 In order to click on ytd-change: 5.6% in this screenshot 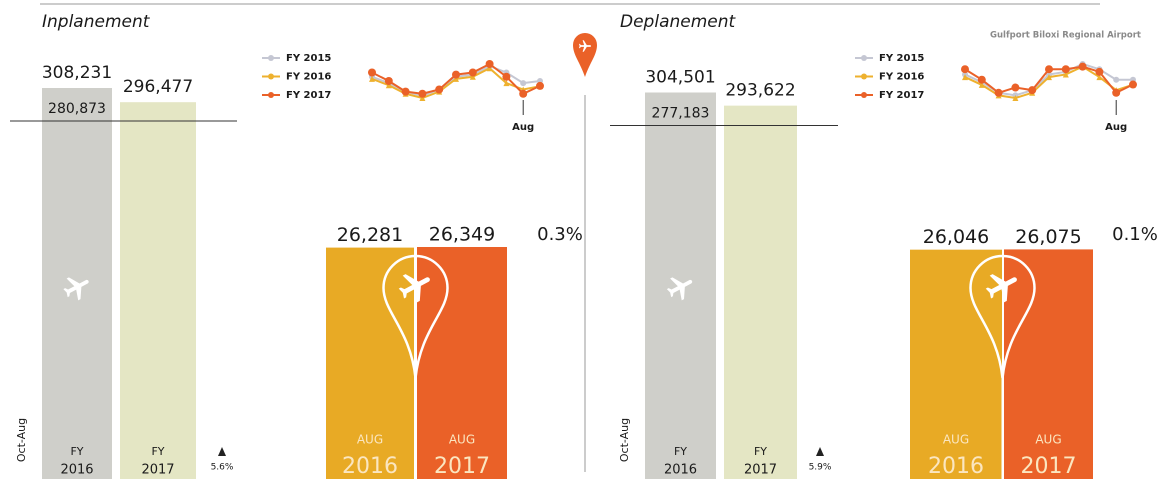, I will do `click(222, 468)`.